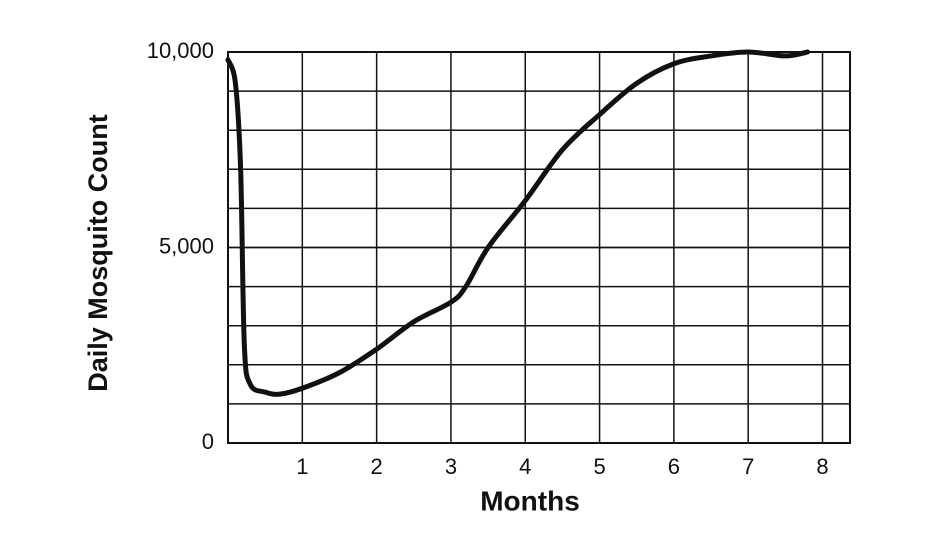  Describe the element at coordinates (674, 466) in the screenshot. I see `x-tick-label: 6` at that location.